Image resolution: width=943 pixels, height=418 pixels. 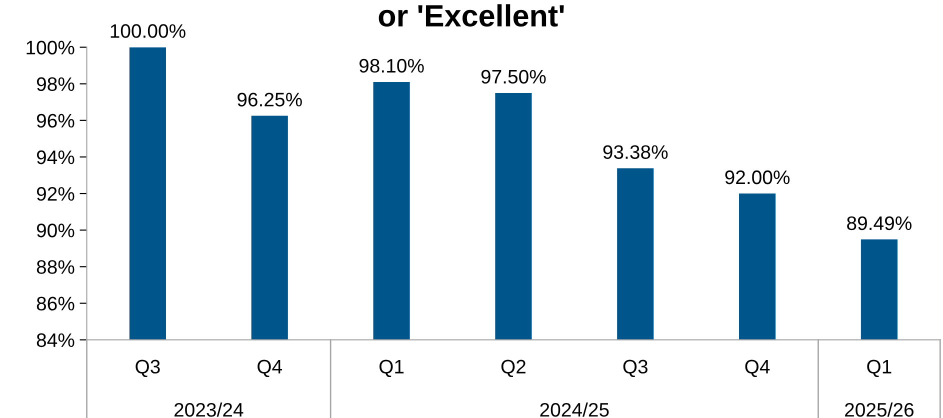 I want to click on data-label: 98.10%, so click(x=391, y=65).